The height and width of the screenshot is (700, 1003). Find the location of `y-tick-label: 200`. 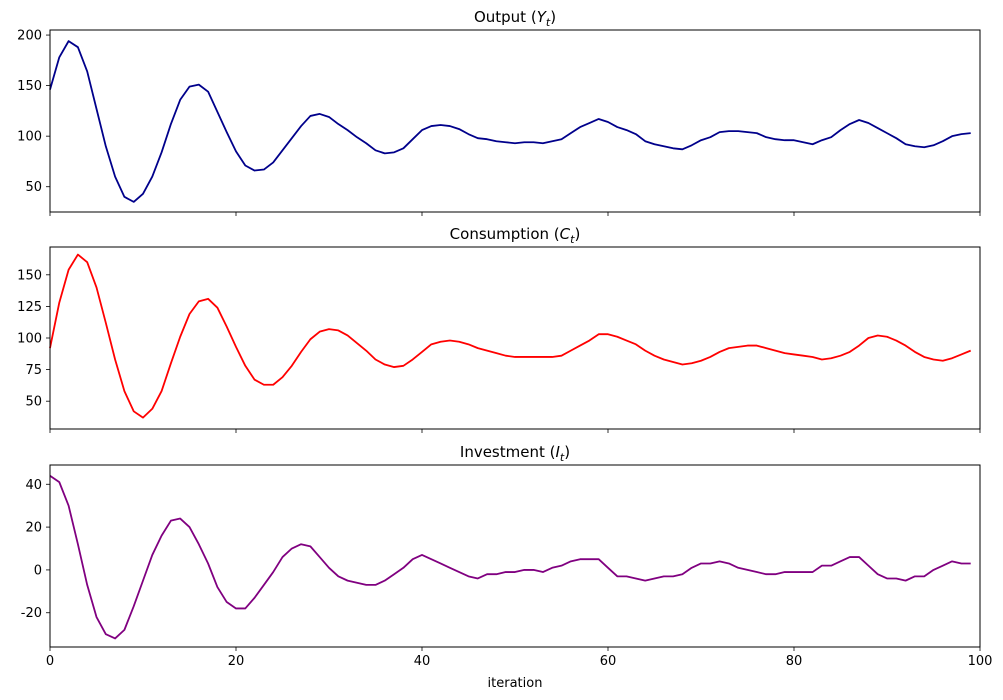

y-tick-label: 200 is located at coordinates (29, 36).